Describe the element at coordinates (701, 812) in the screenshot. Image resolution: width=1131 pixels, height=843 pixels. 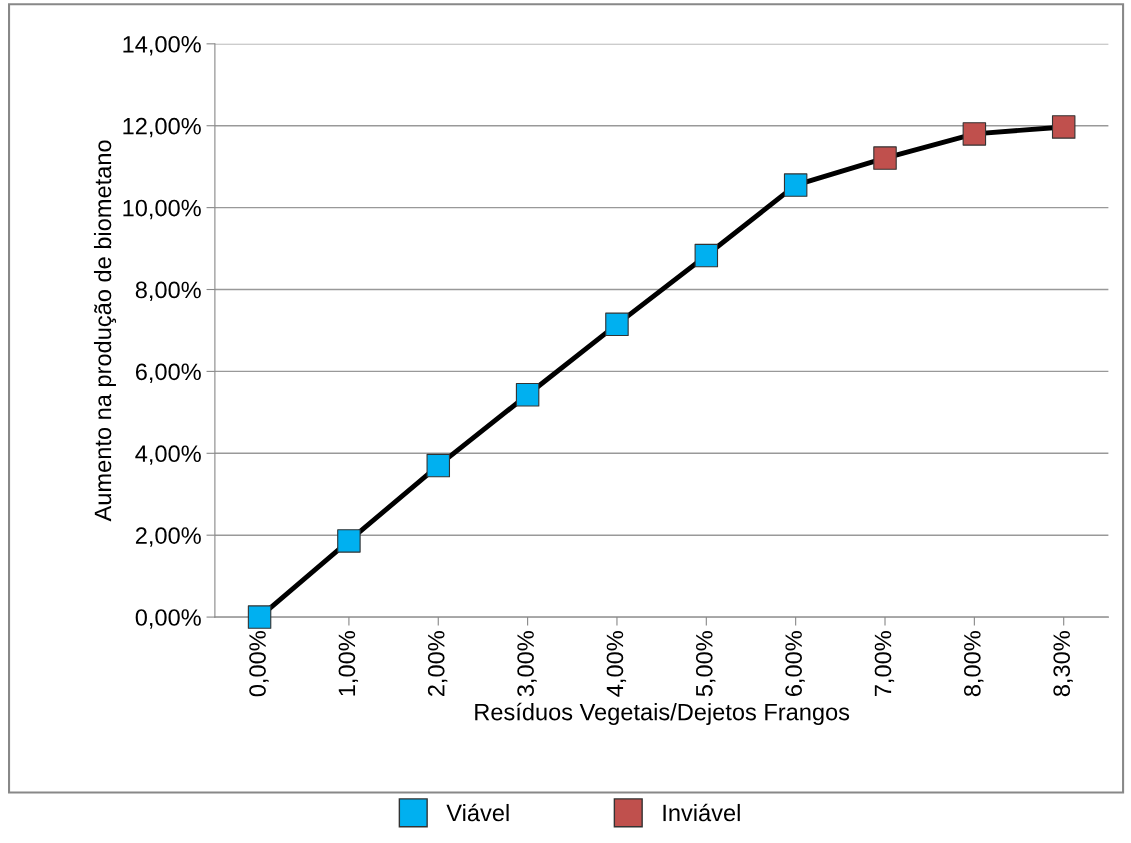
I see `legend-label: Inviável` at that location.